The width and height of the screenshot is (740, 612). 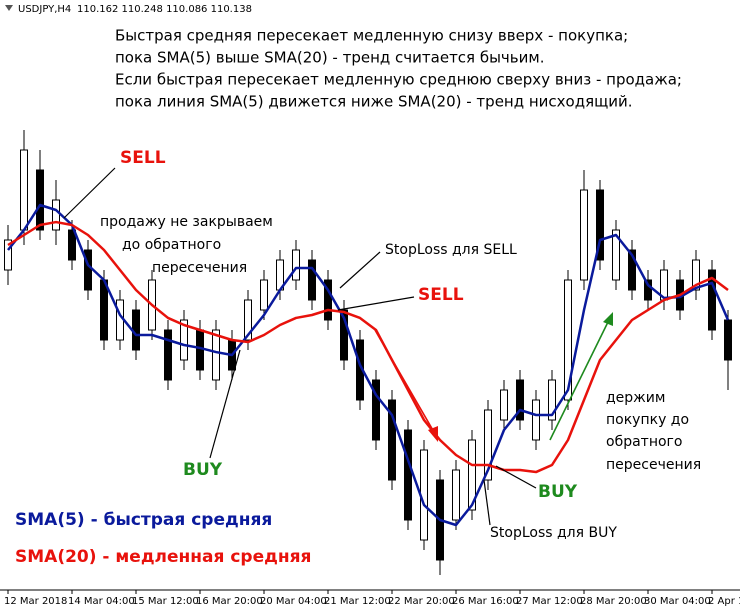 I want to click on x-tick-label: 14 Mar 04:00, so click(x=101, y=601).